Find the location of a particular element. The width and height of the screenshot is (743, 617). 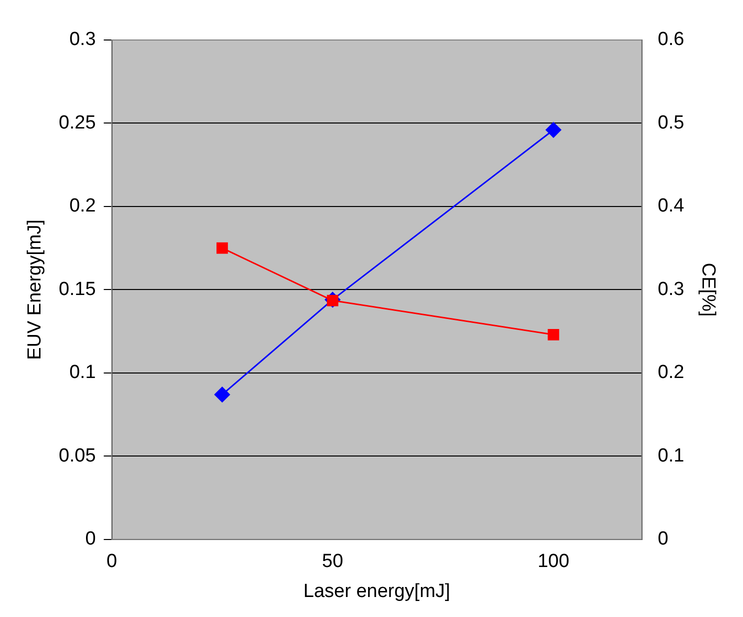

y2-tick-label: 0.4 is located at coordinates (671, 206).